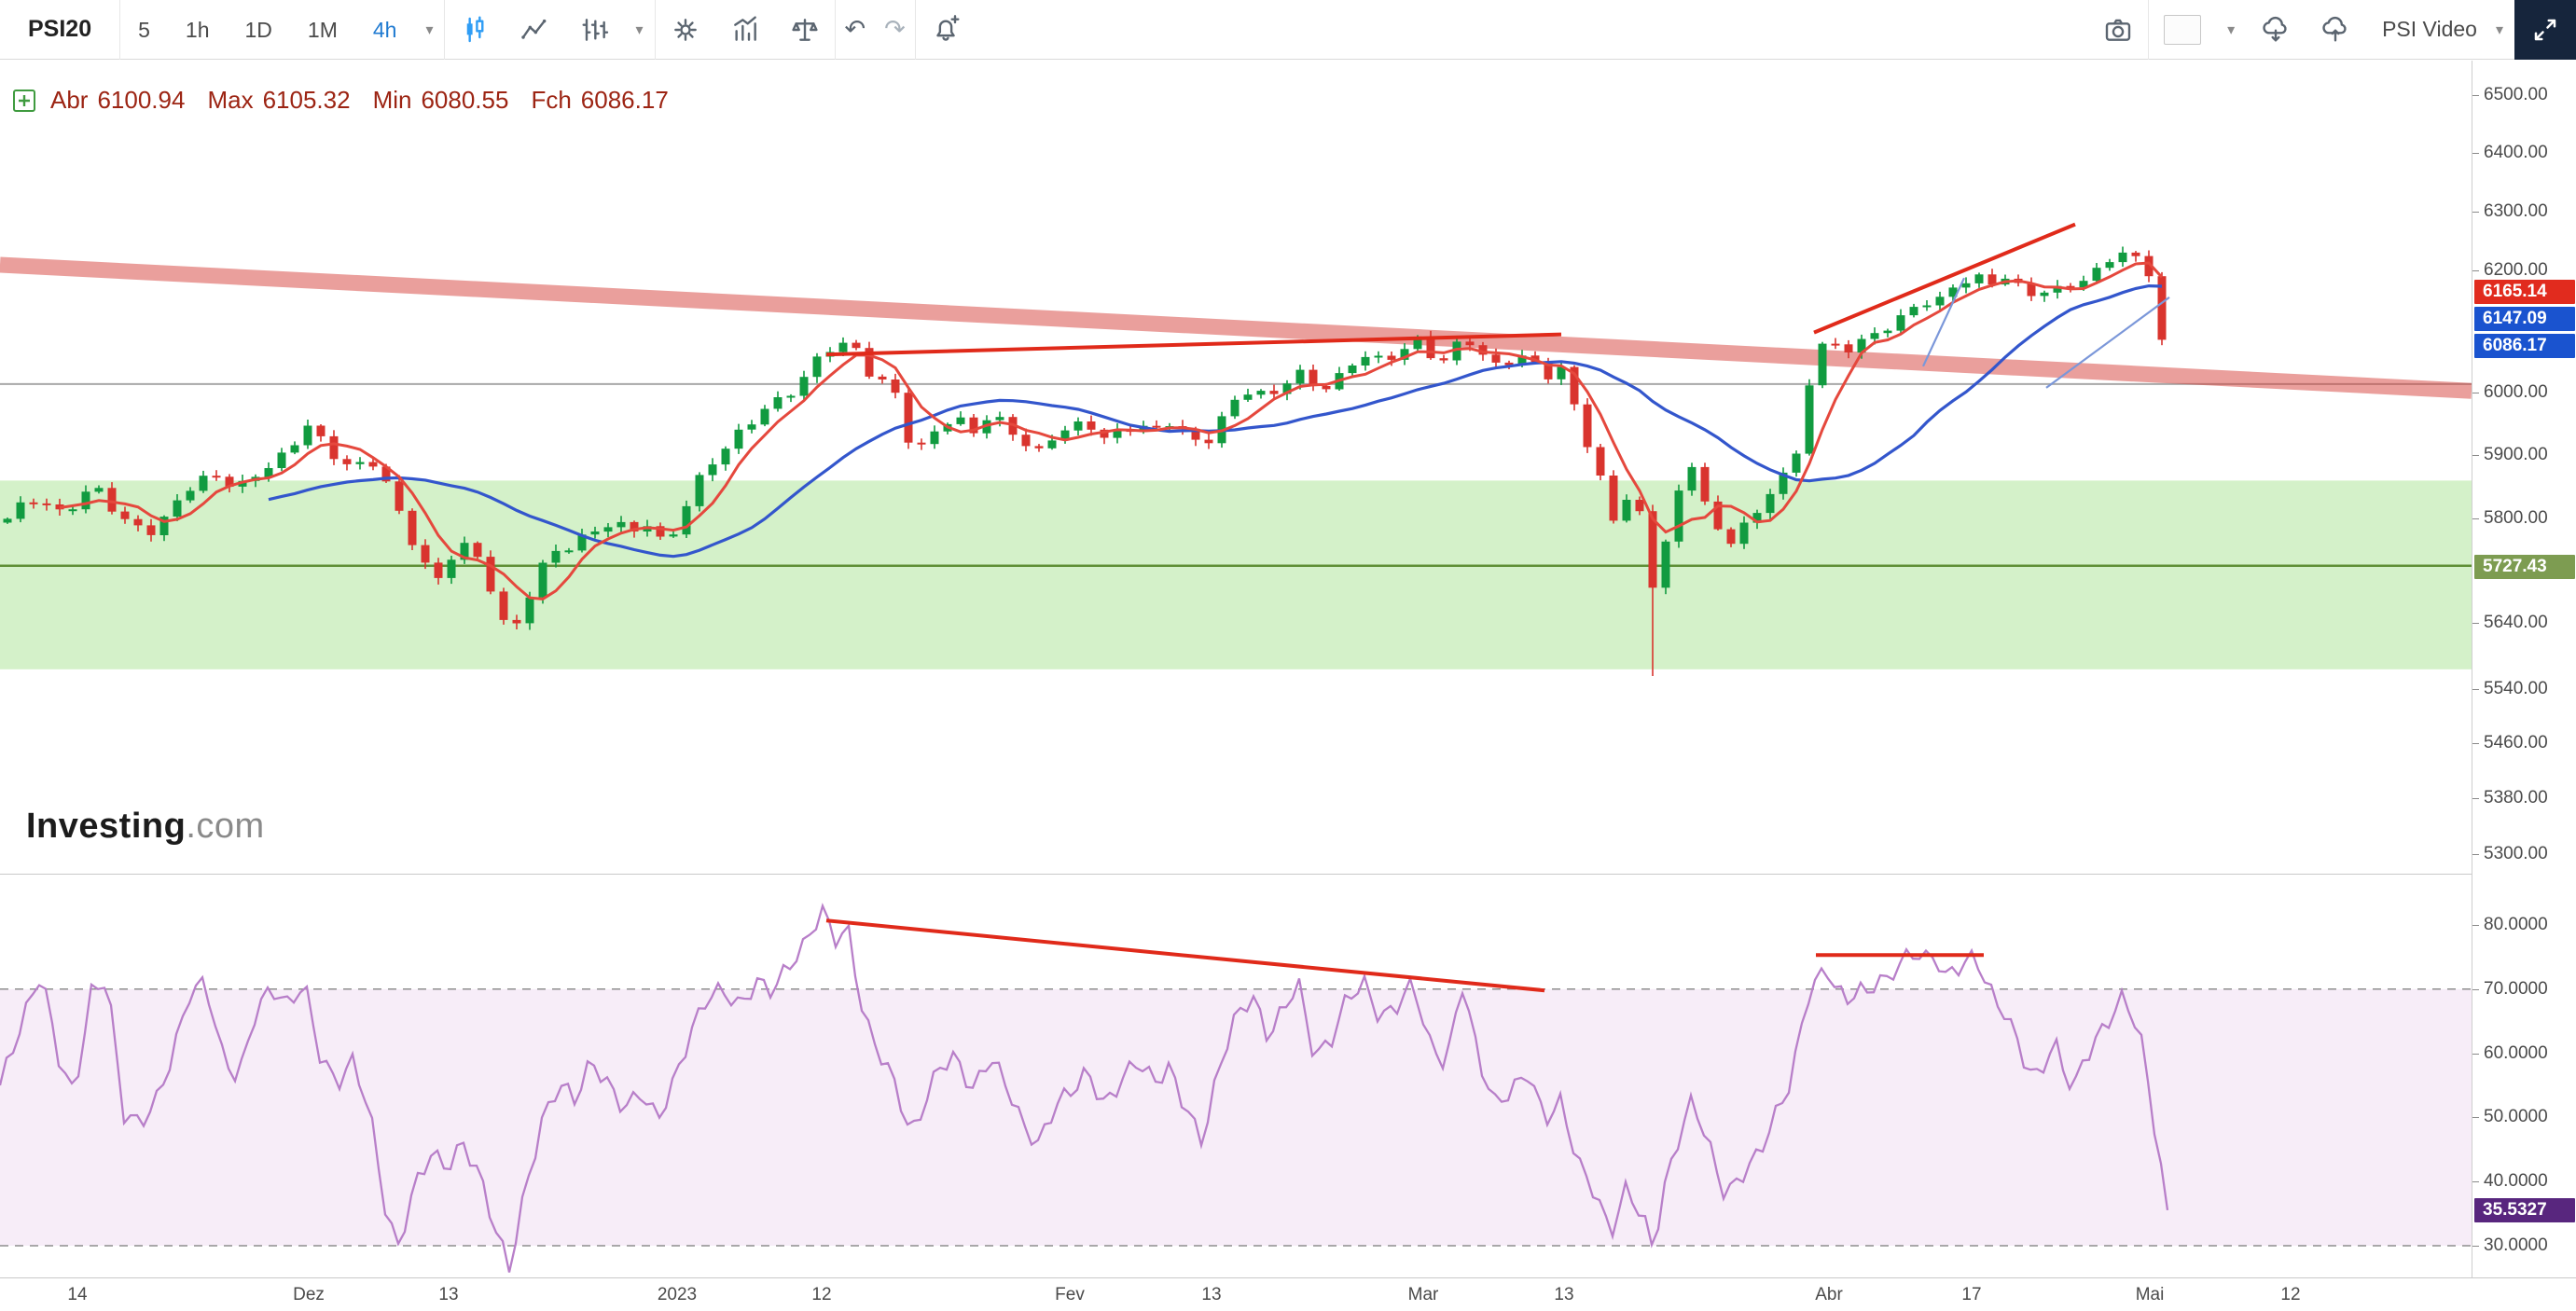 The image size is (2576, 1311). I want to click on time-tick-label: 14, so click(77, 1294).